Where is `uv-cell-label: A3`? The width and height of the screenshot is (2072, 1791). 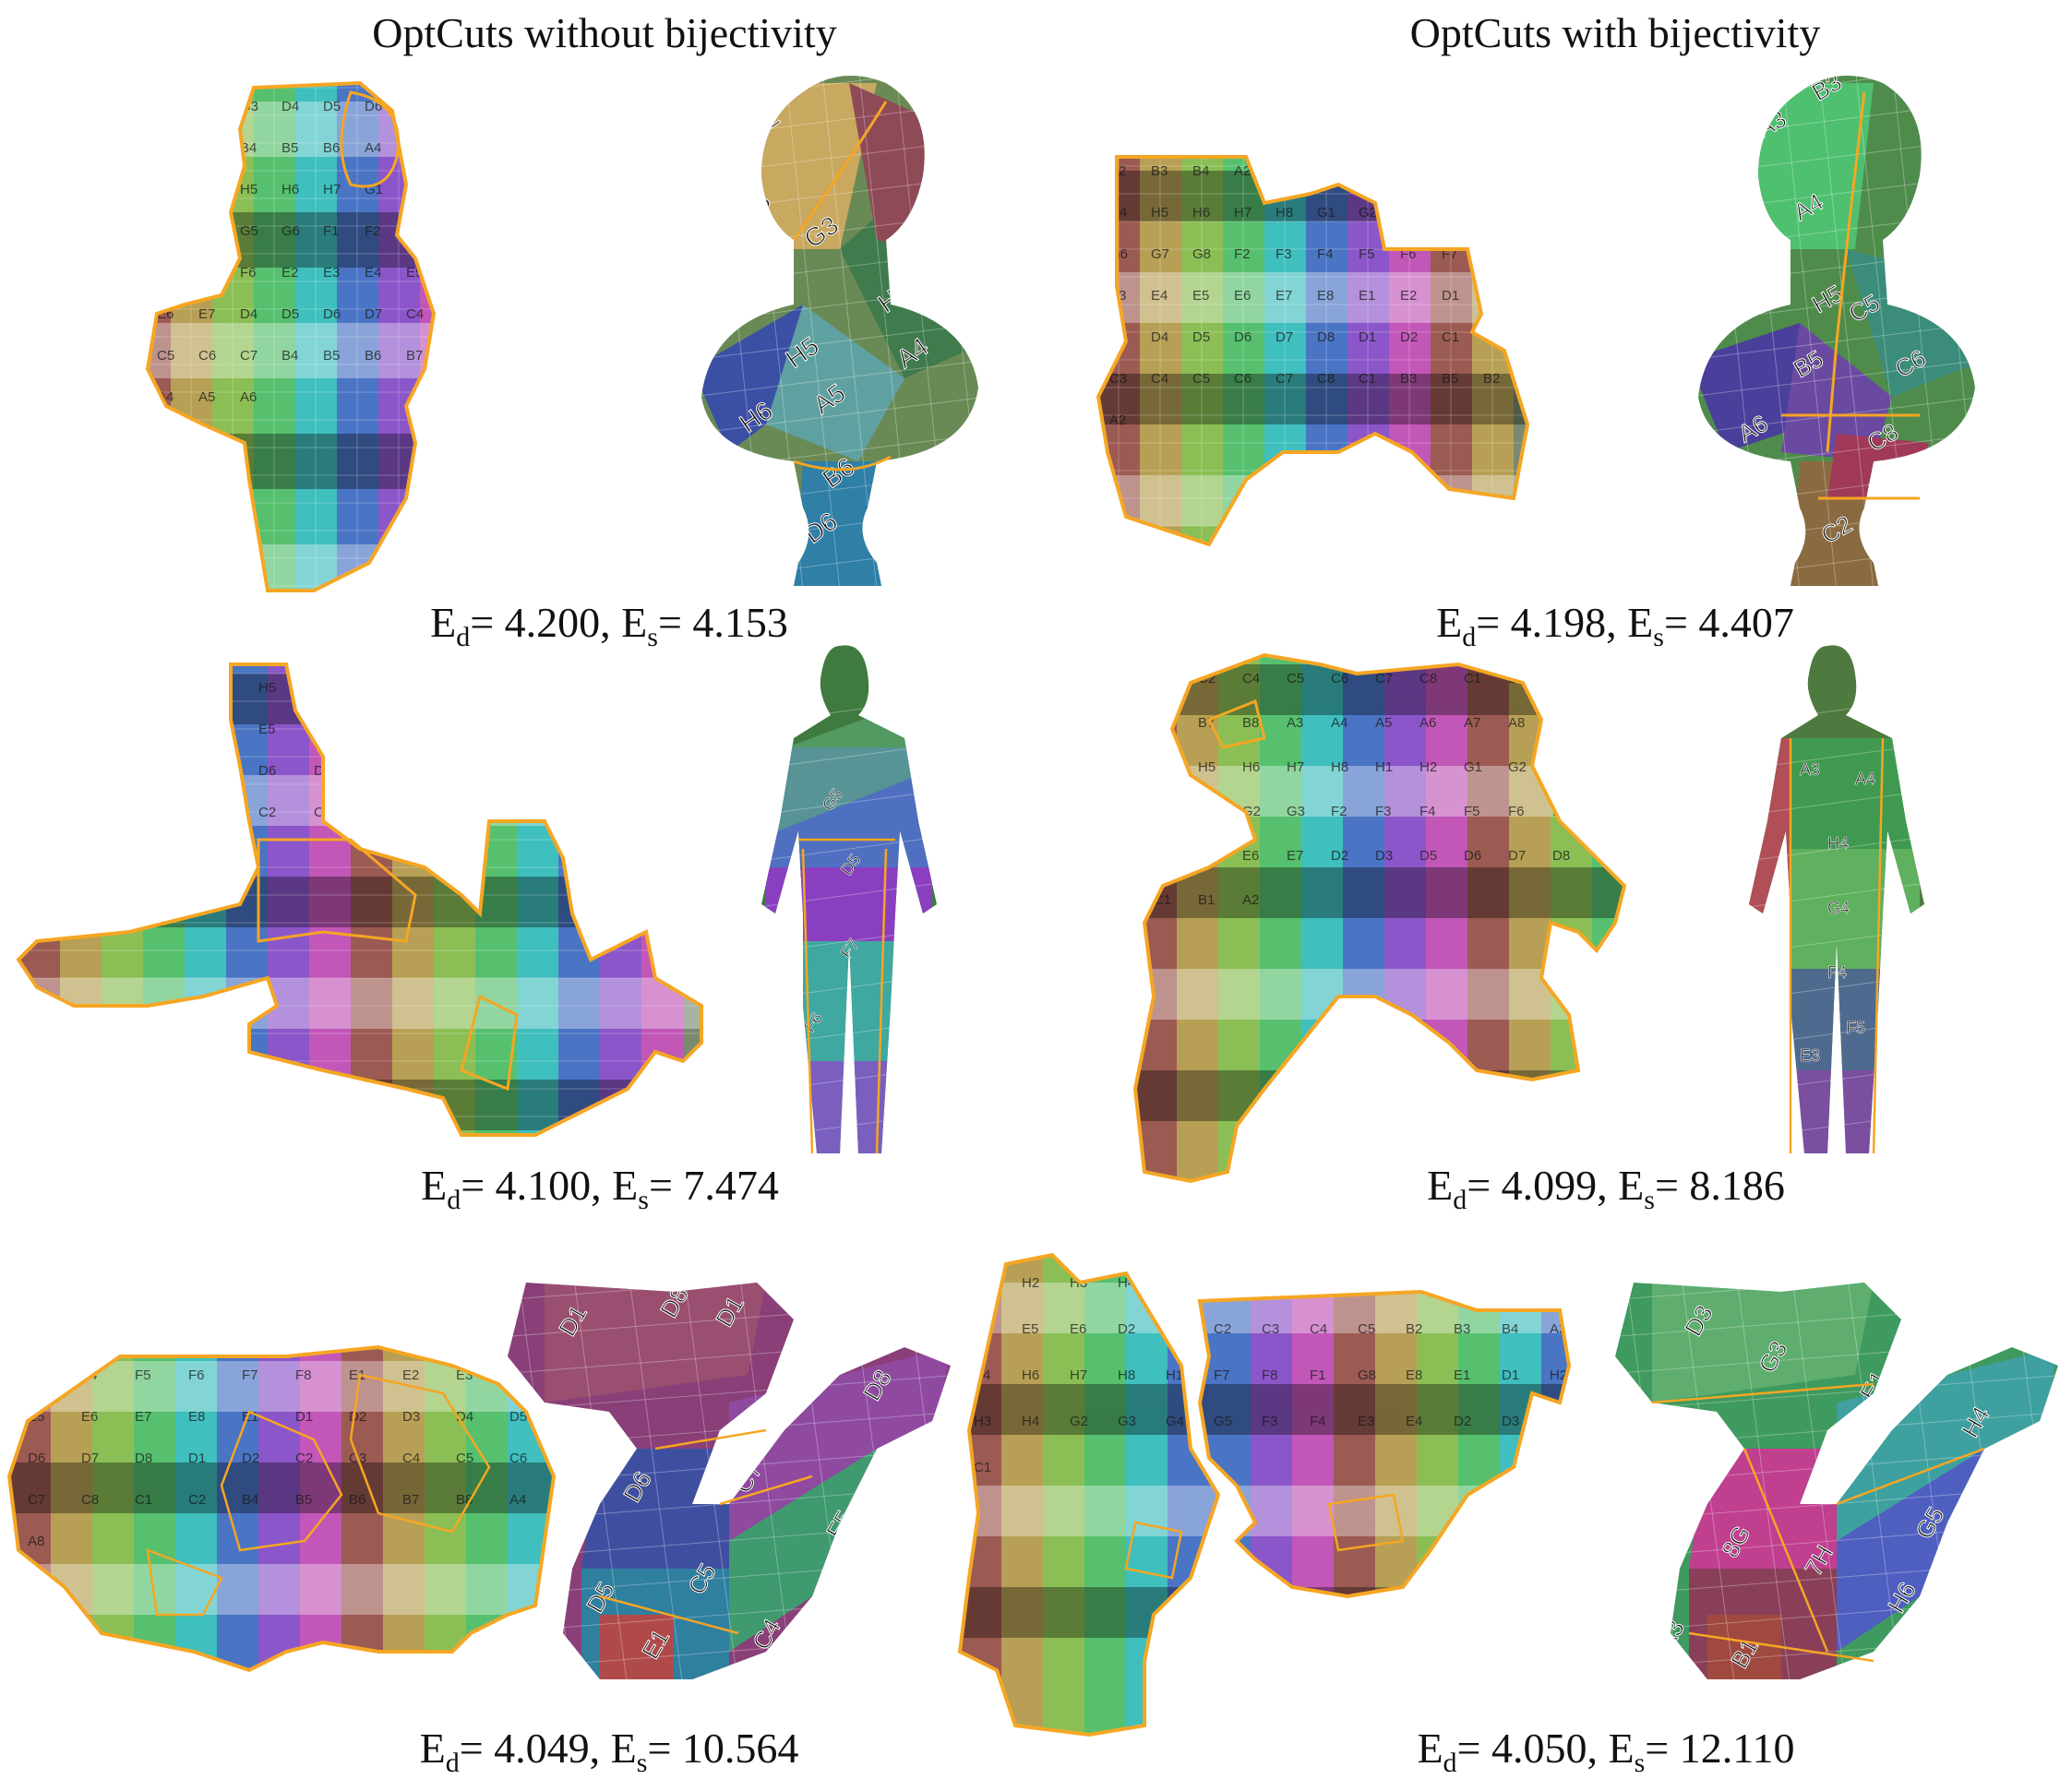
uv-cell-label: A3 is located at coordinates (156, 854).